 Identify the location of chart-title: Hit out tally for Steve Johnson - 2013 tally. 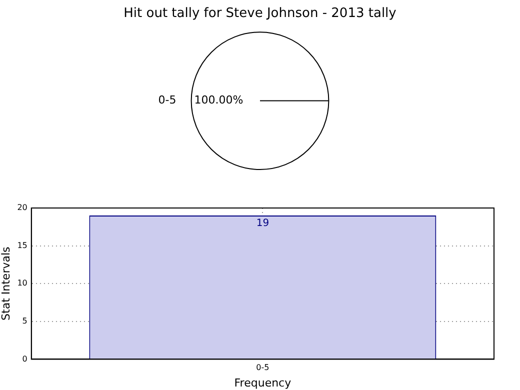
(260, 14).